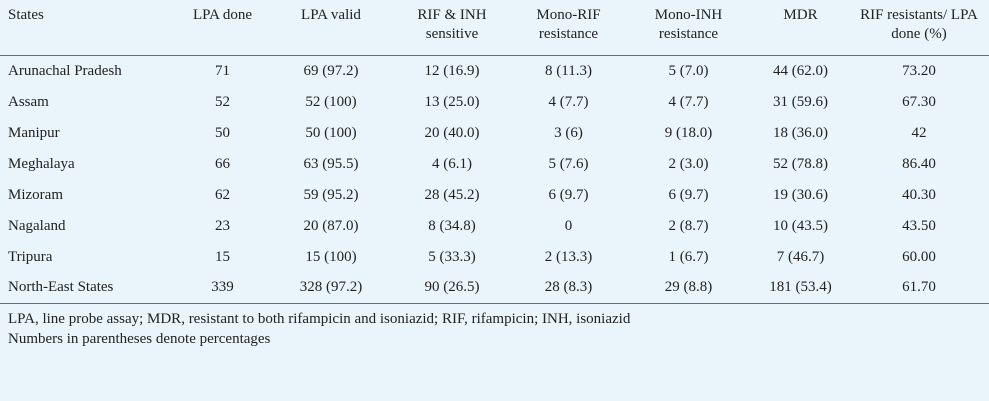 The height and width of the screenshot is (401, 989). I want to click on cell-lpa-valid: 50 (100), so click(331, 132).